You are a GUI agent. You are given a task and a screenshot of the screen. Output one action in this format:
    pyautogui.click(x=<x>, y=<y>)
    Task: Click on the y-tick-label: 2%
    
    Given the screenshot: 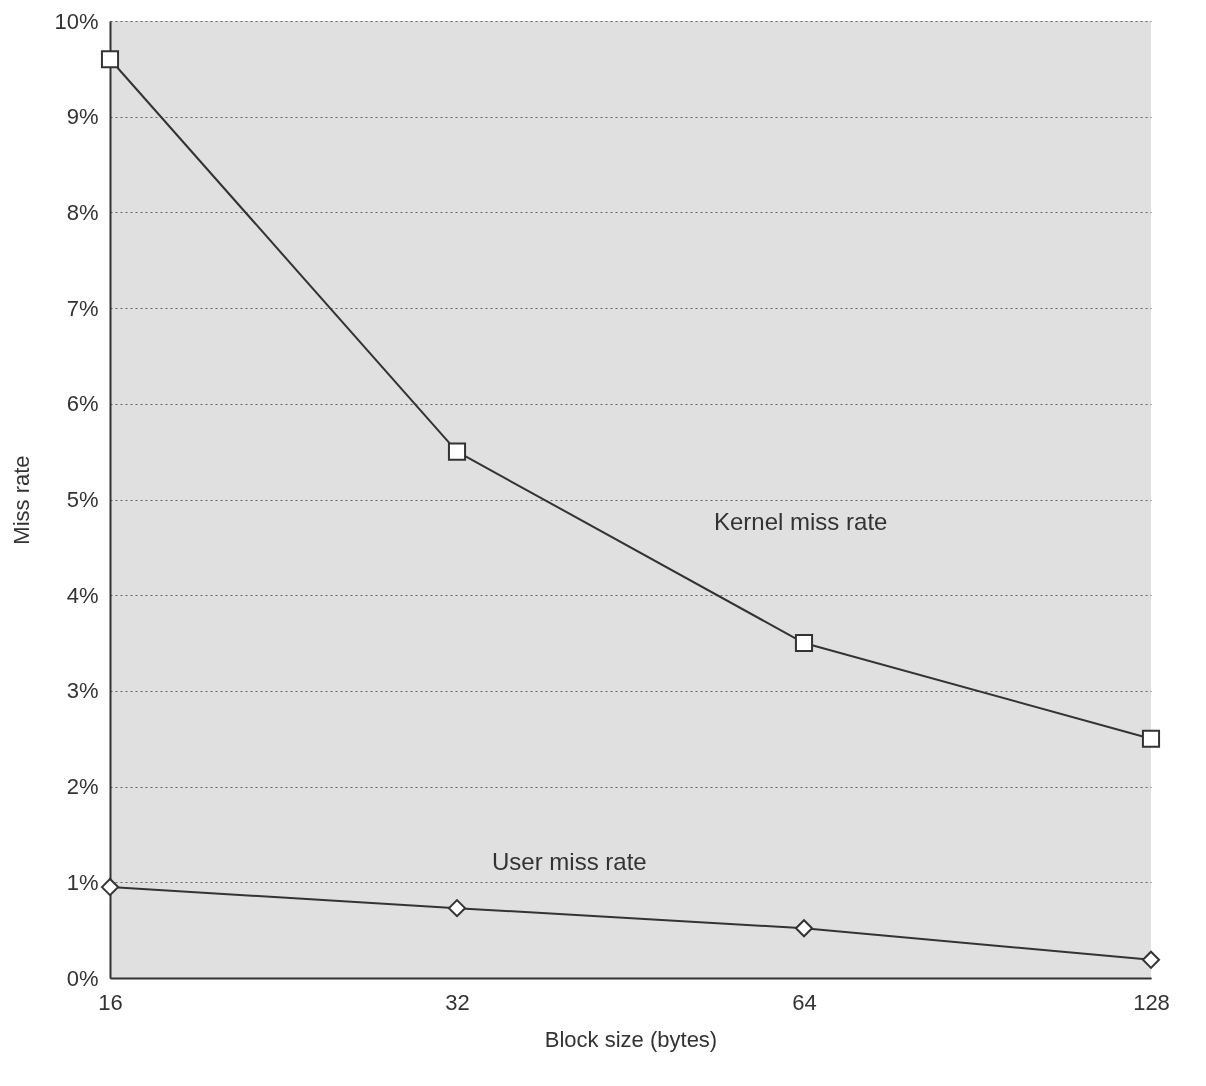 What is the action you would take?
    pyautogui.click(x=82, y=787)
    